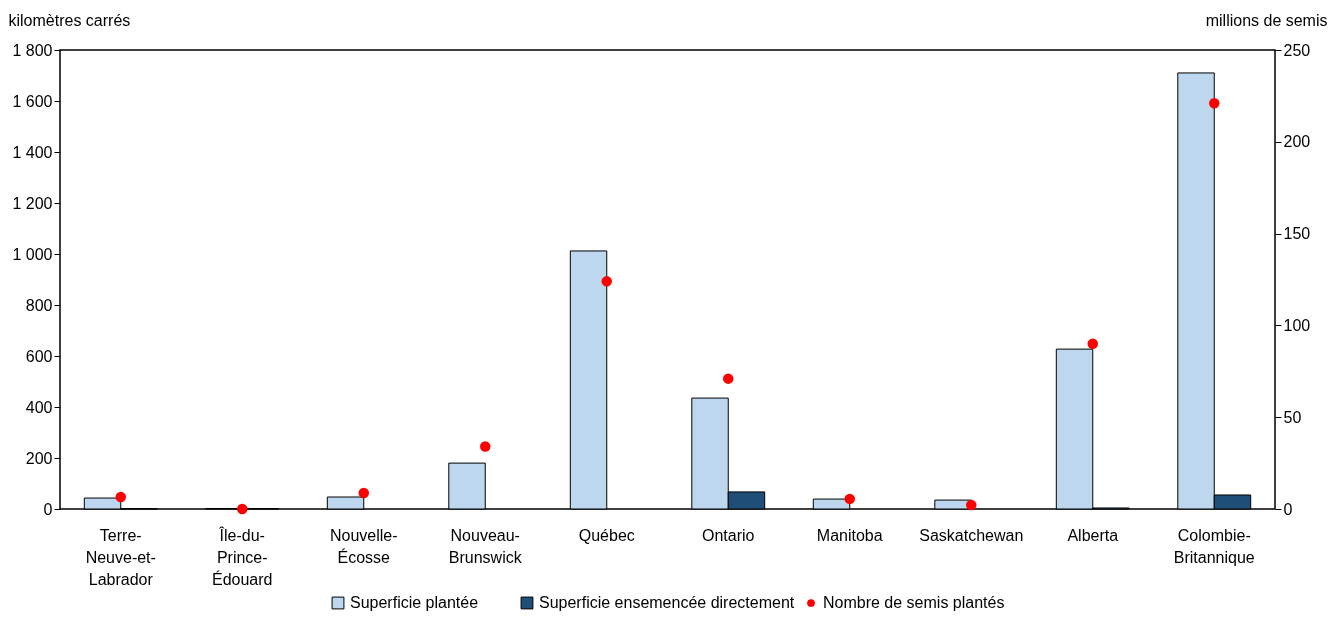 The image size is (1330, 637). I want to click on y-tick-label: 0, so click(48, 509).